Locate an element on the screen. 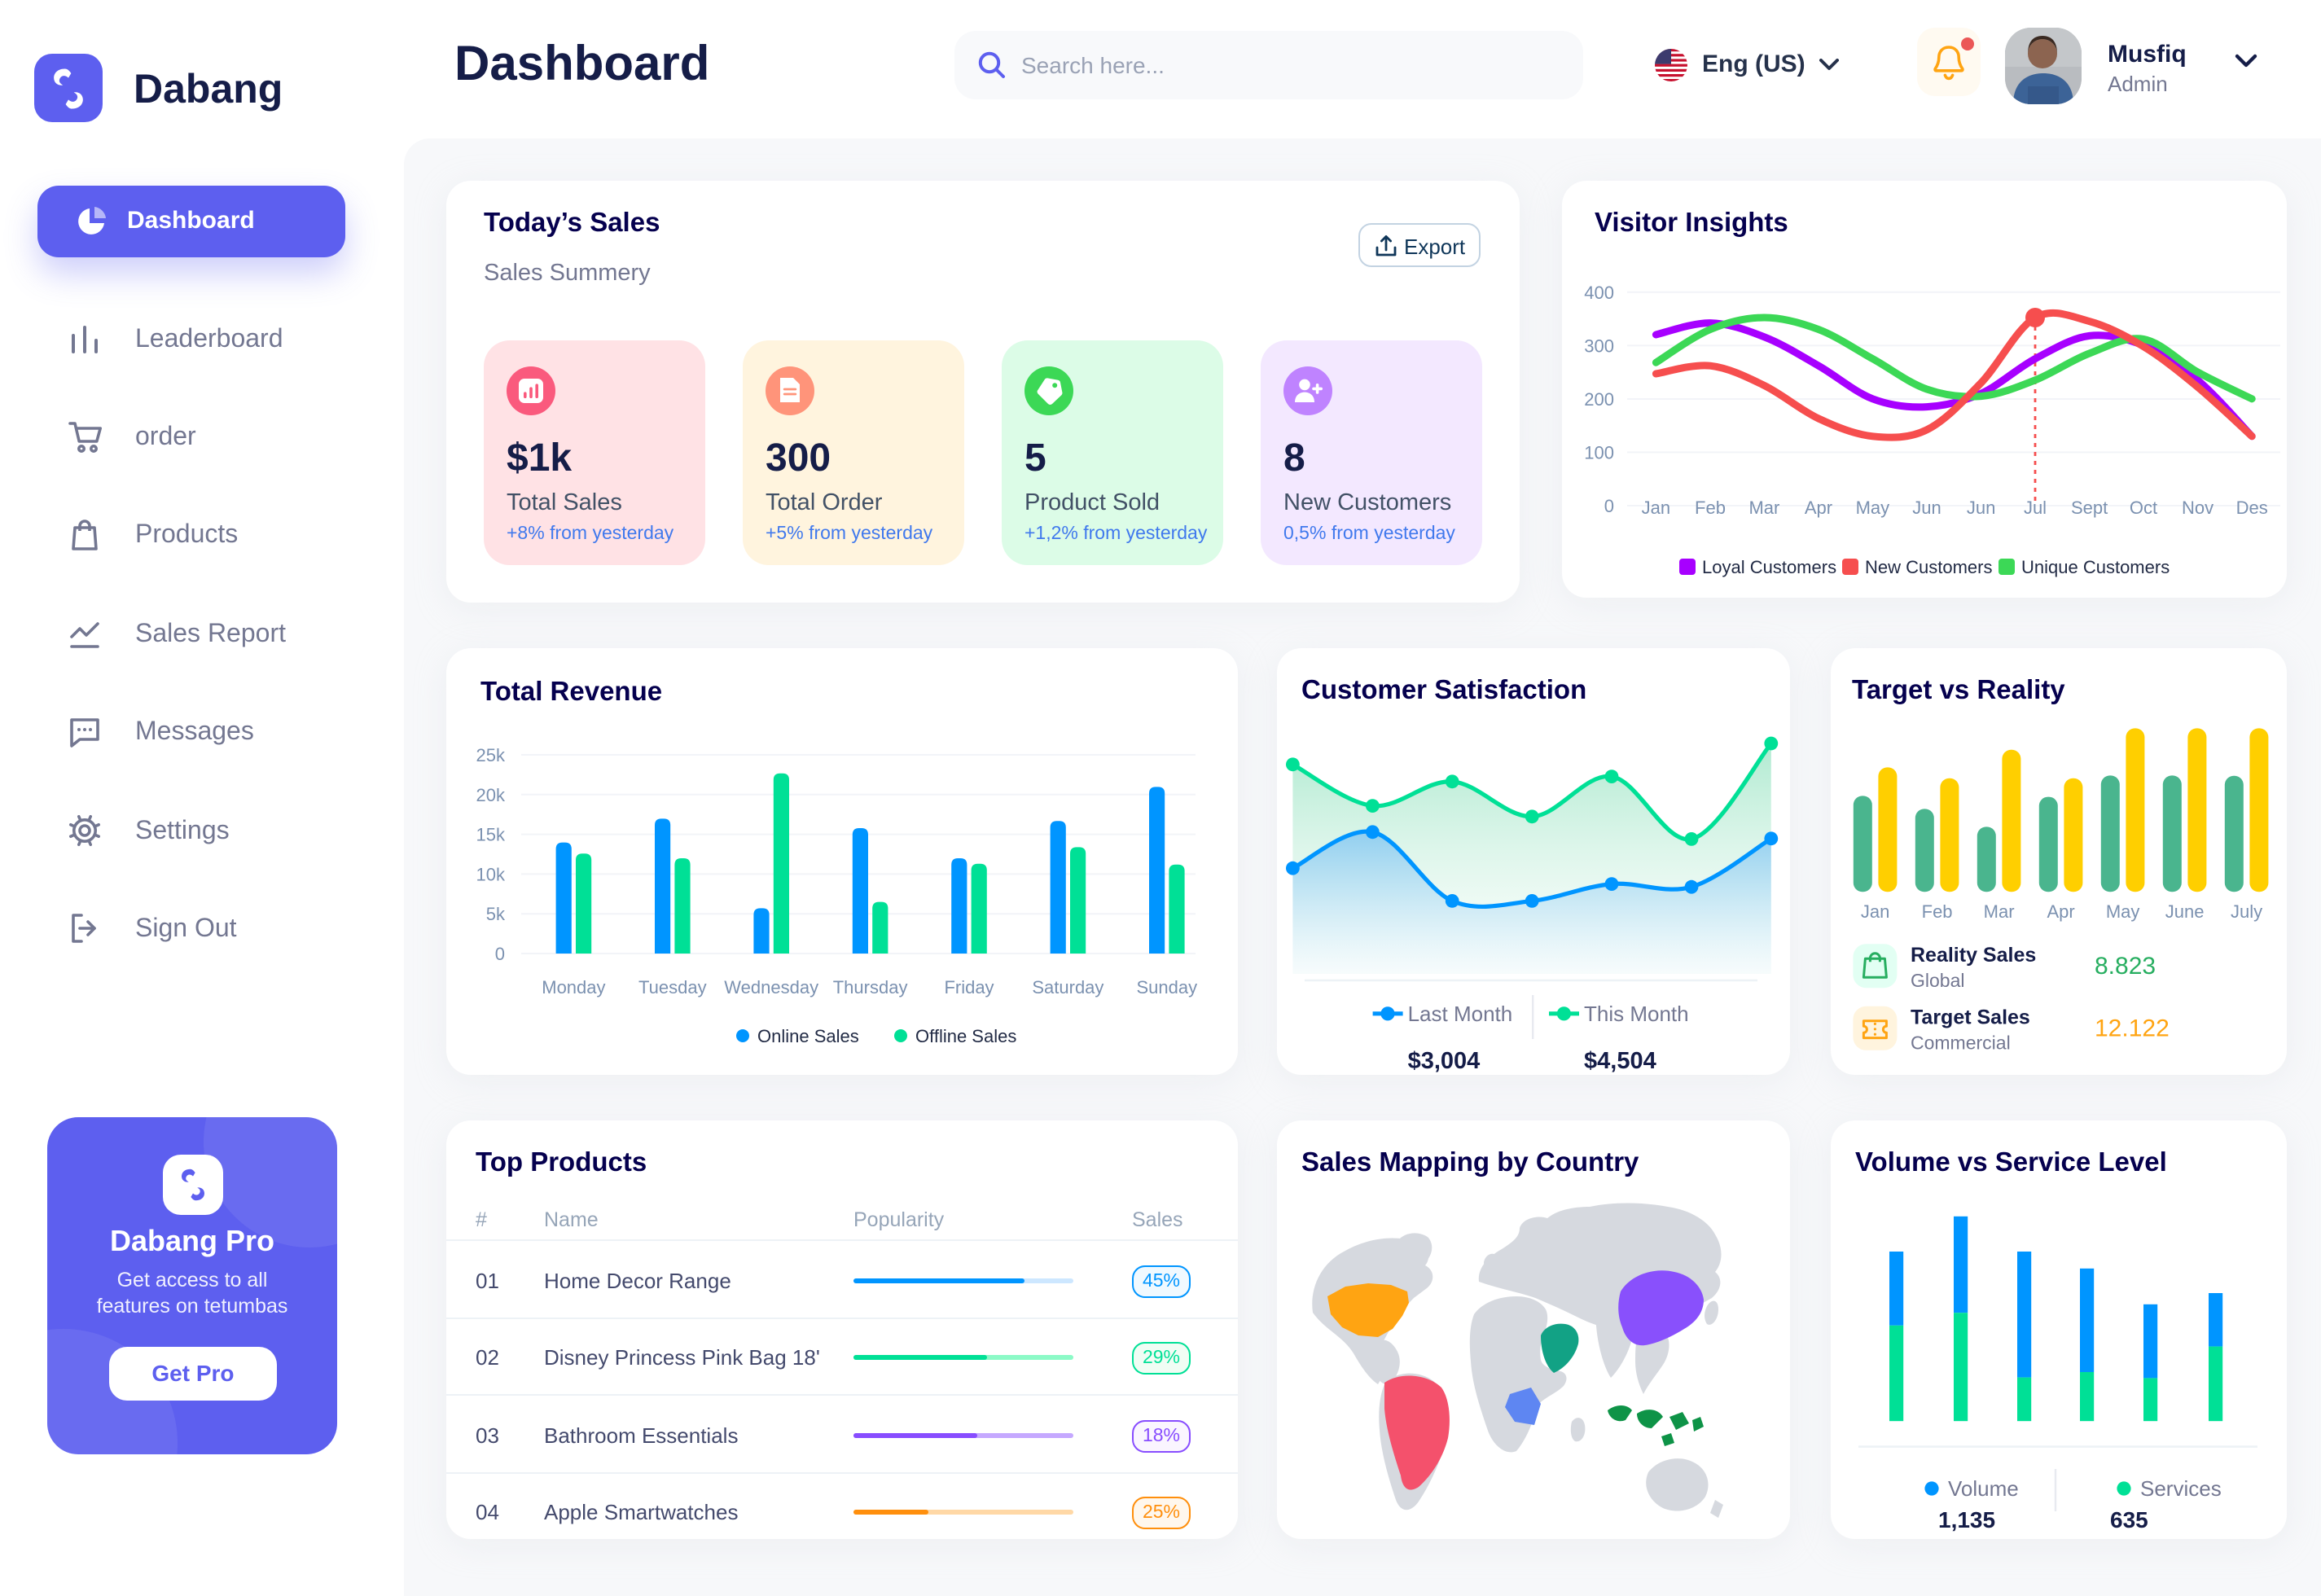 This screenshot has height=1596, width=2321. svg-text: Tuesday is located at coordinates (672, 987).